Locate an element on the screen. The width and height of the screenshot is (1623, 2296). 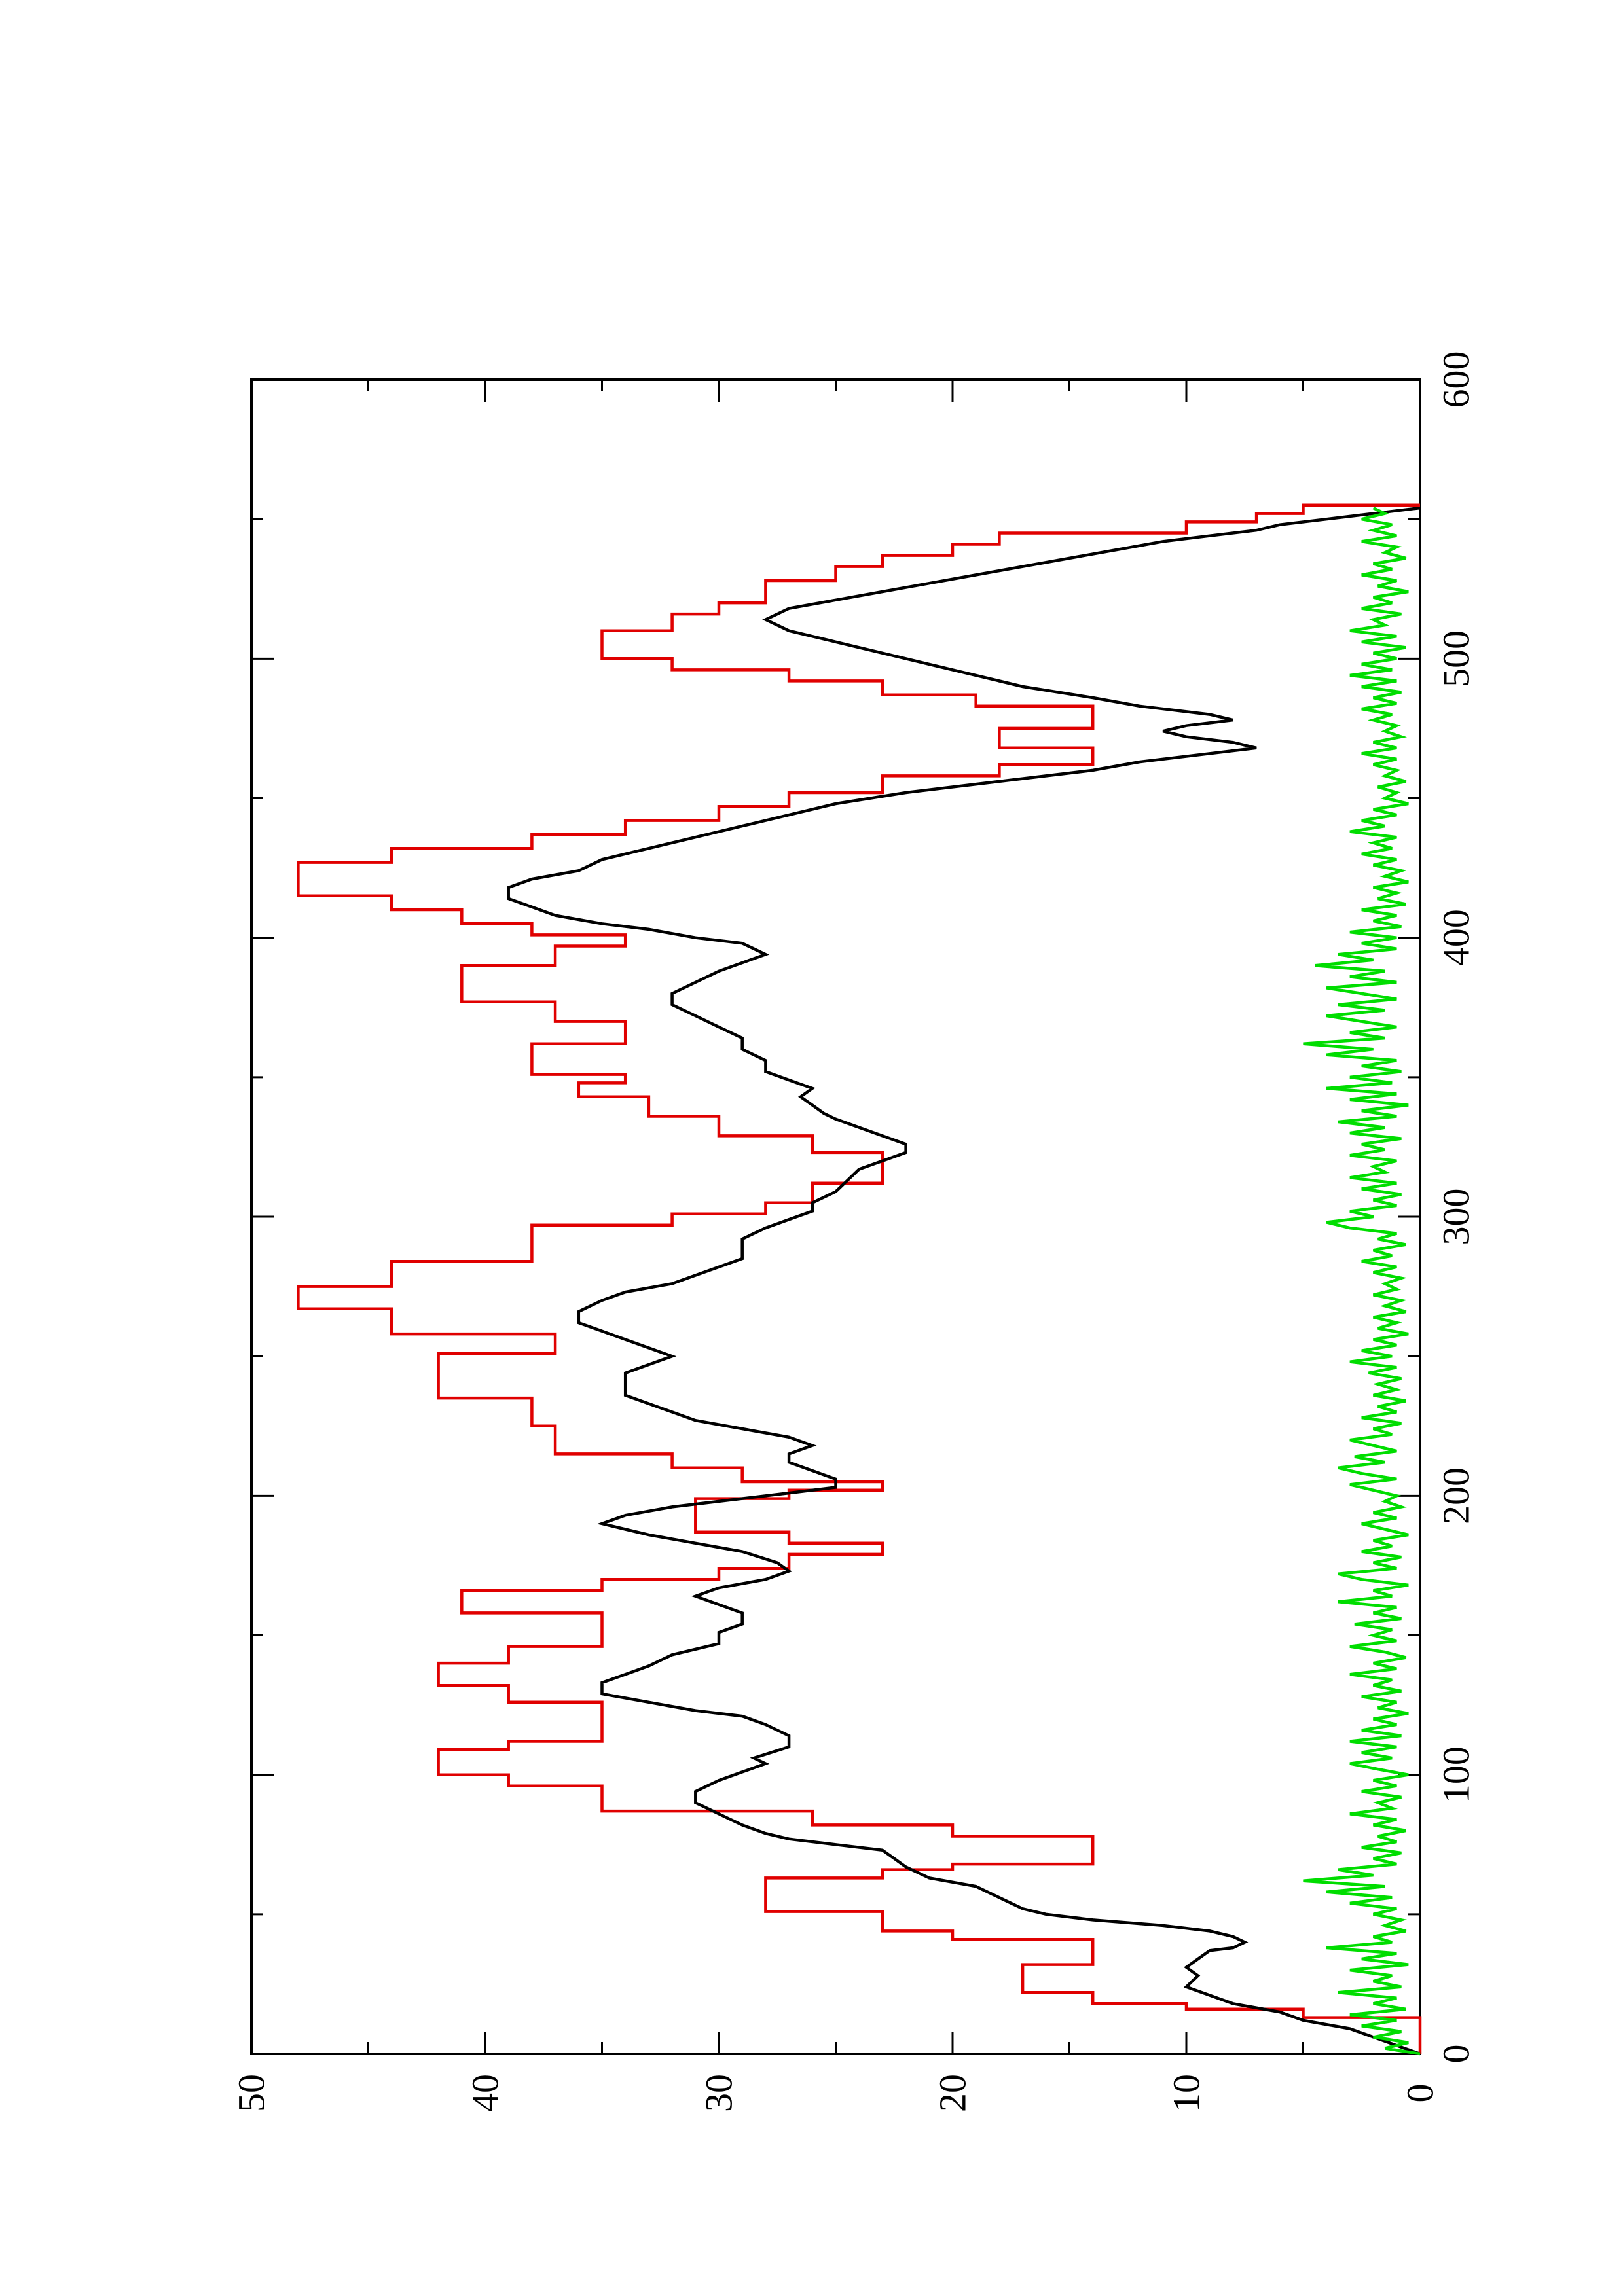
x-tick-label: 300 is located at coordinates (1456, 1217).